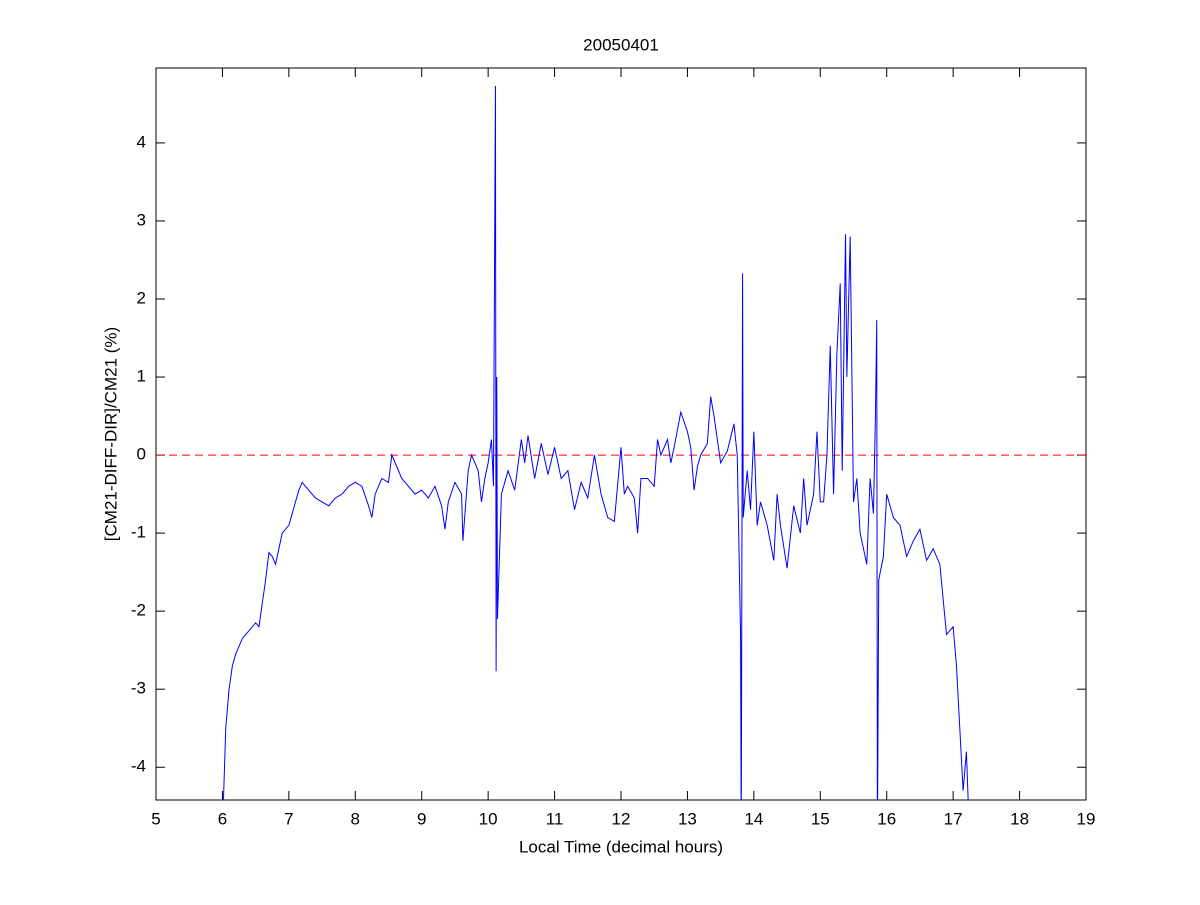 The height and width of the screenshot is (905, 1200). I want to click on x-tick-label: 14, so click(753, 818).